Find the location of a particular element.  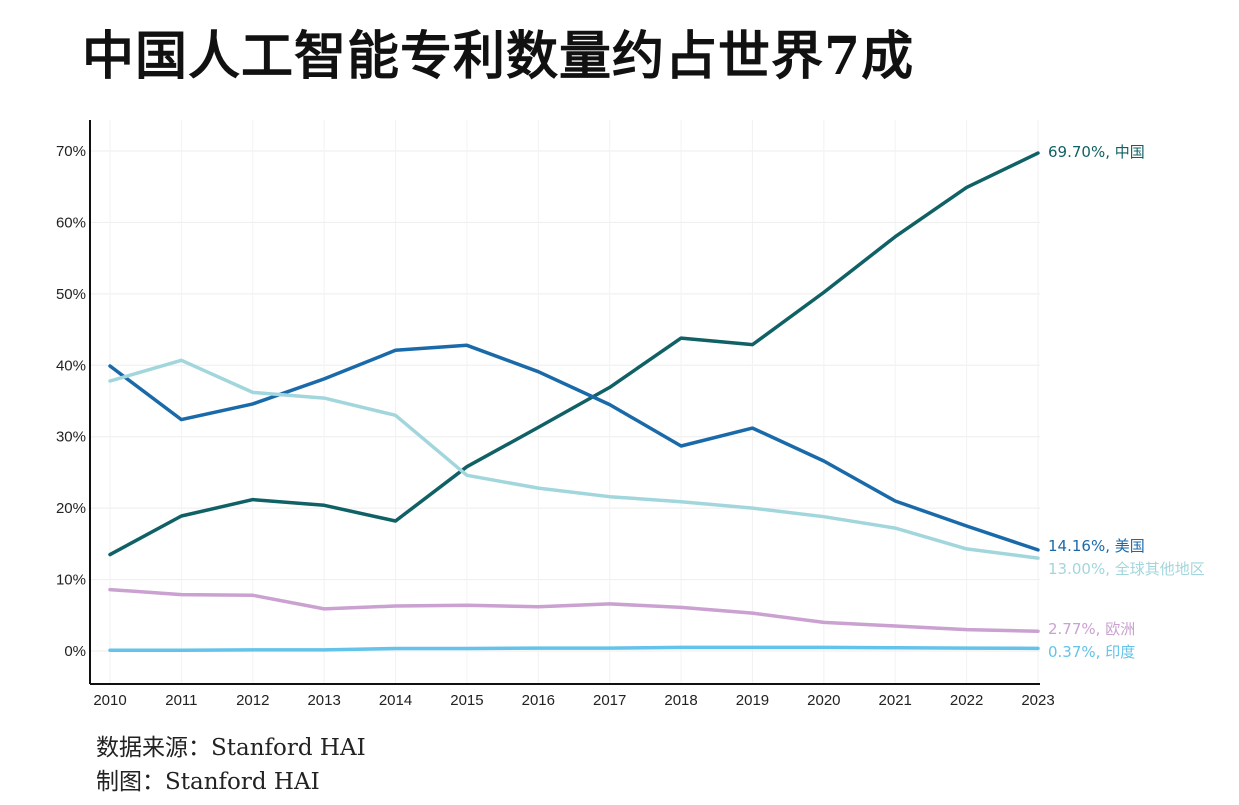

series-end-label: 0.37%, 印度 is located at coordinates (1091, 652).